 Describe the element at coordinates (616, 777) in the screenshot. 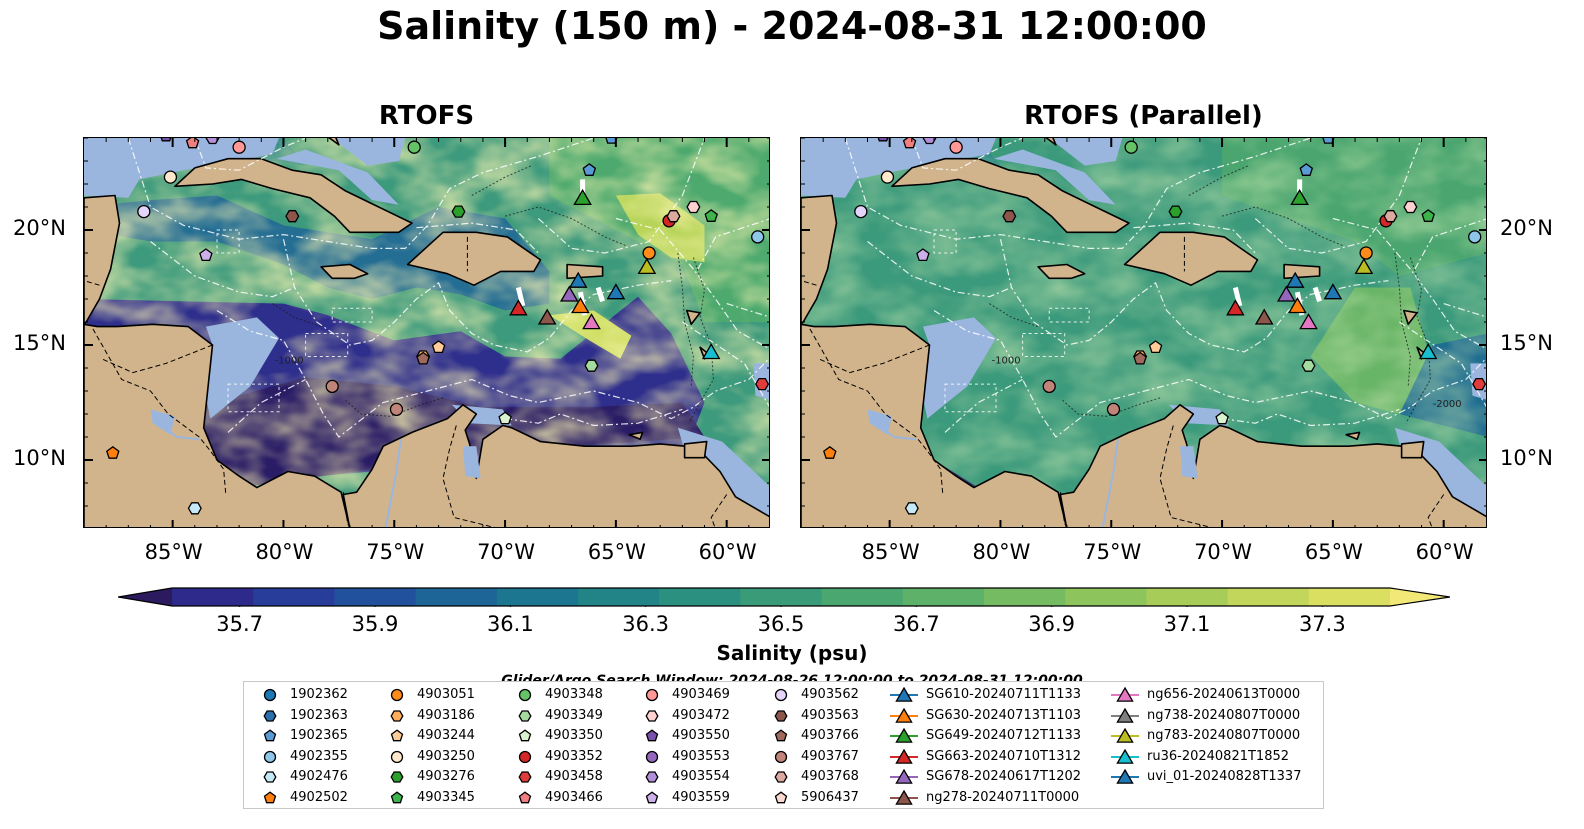

I see `legend-item: 4903458` at that location.